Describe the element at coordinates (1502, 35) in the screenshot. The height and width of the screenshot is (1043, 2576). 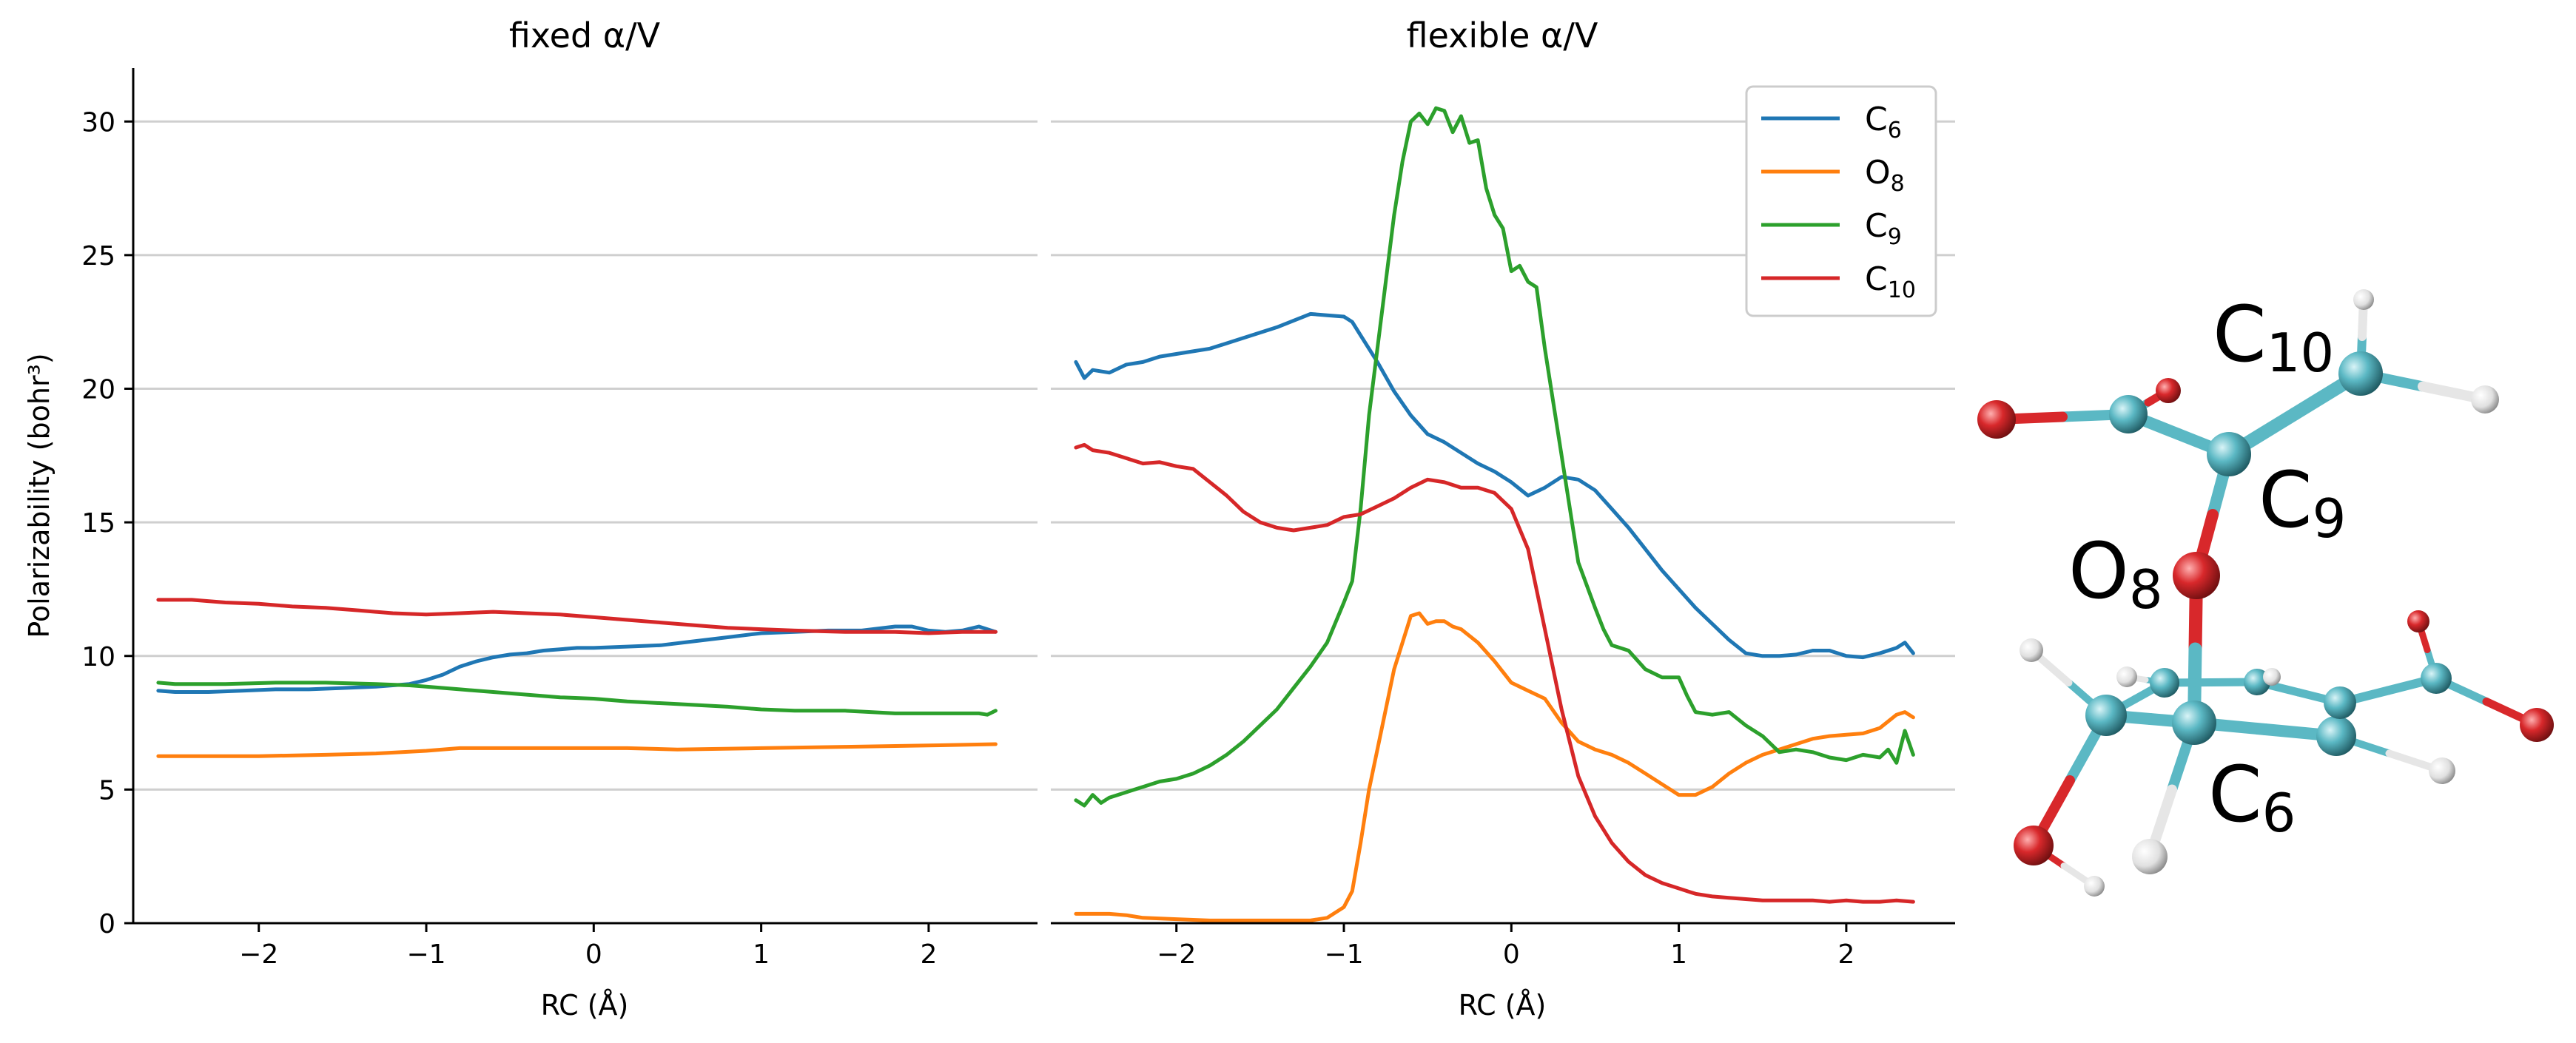
I see `panel-title-flexible: flexible α/V` at that location.